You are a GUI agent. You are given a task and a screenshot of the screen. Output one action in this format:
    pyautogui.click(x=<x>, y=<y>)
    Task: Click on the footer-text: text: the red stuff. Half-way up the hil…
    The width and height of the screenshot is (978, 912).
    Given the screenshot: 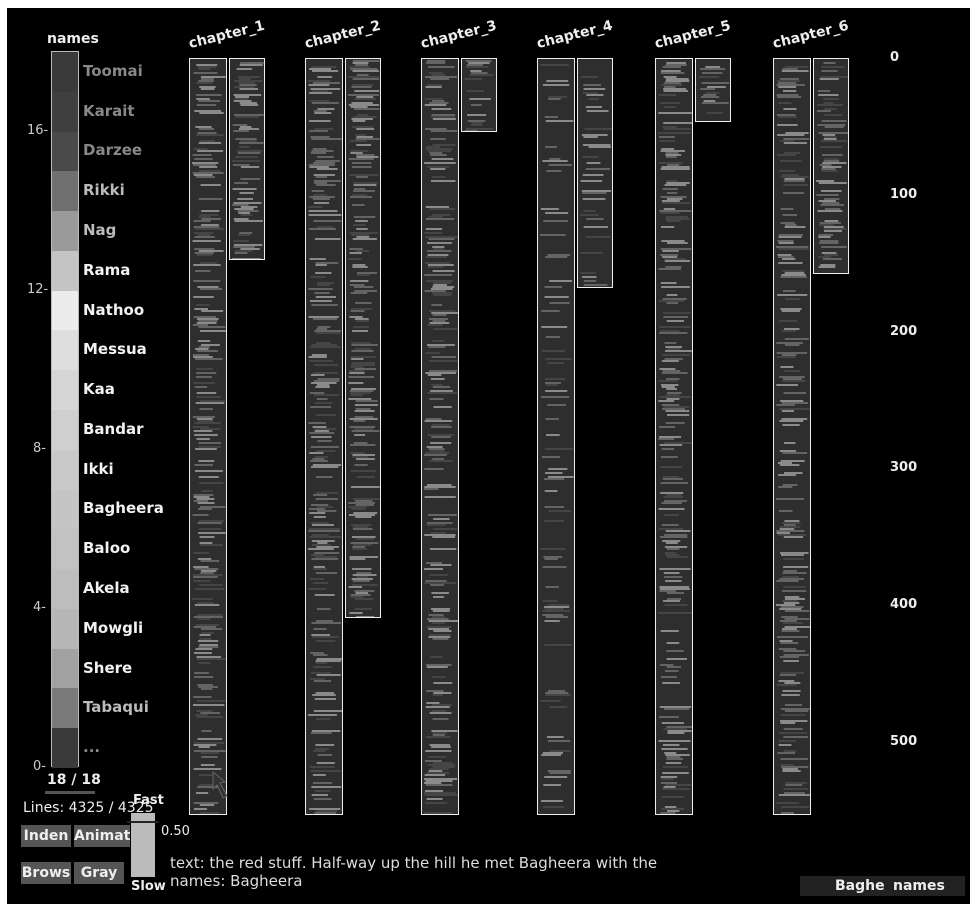 What is the action you would take?
    pyautogui.click(x=414, y=863)
    